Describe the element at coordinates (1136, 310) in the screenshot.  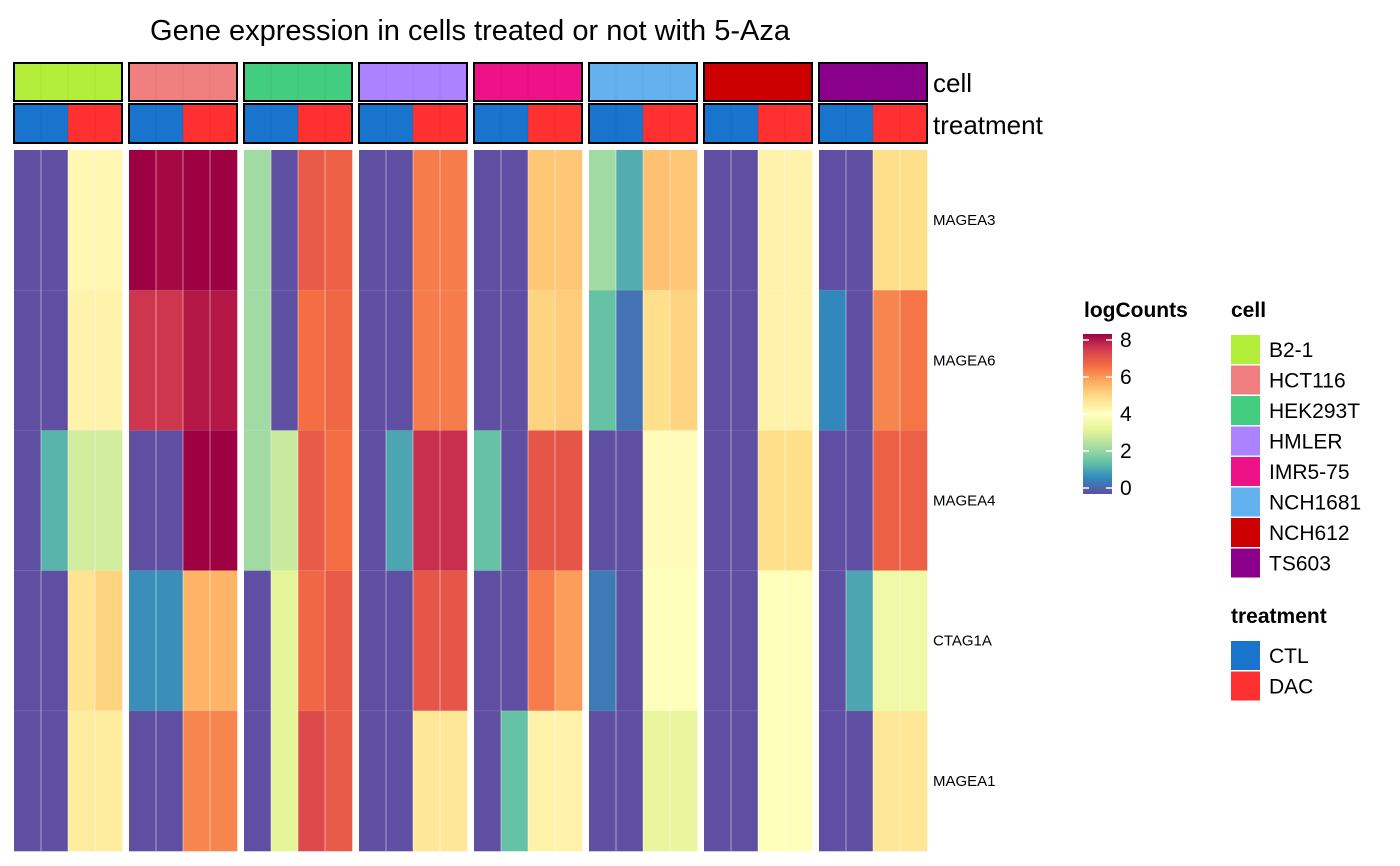
I see `colorbar-title: logCounts` at that location.